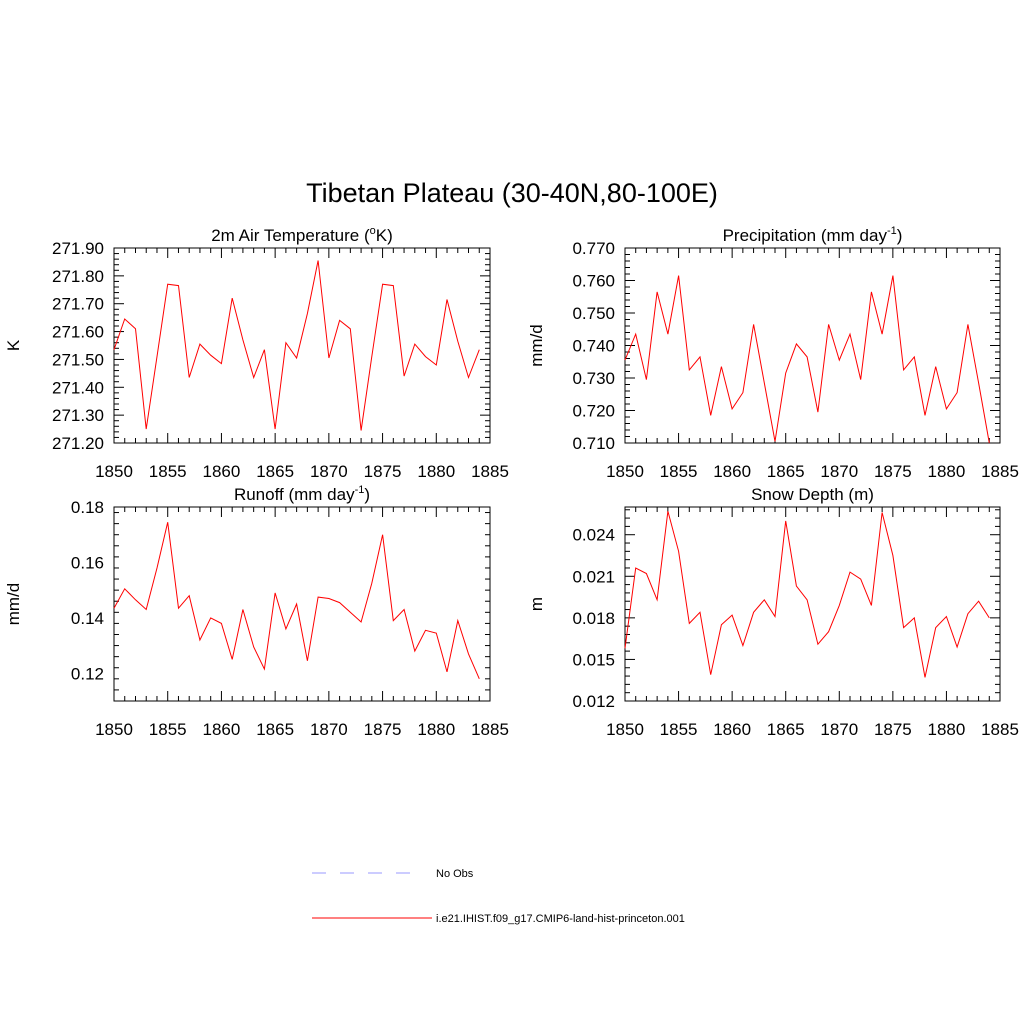 The width and height of the screenshot is (1024, 1024). Describe the element at coordinates (114, 729) in the screenshot. I see `runoff-xtick-label: 1850` at that location.